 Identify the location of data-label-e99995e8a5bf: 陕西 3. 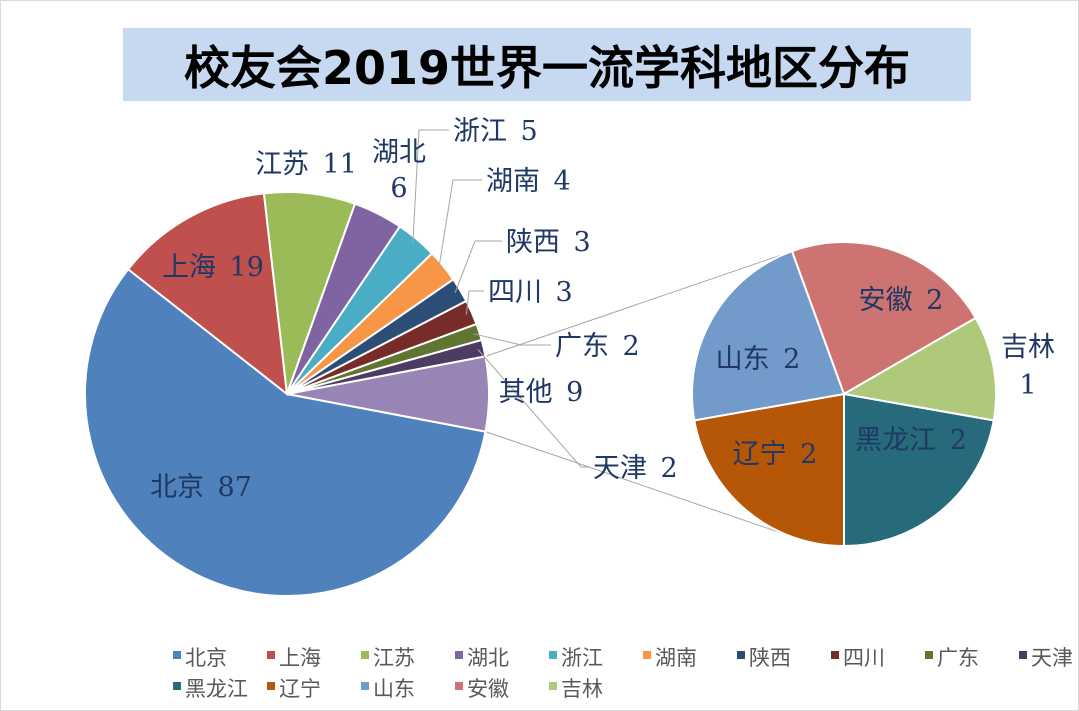
(548, 242).